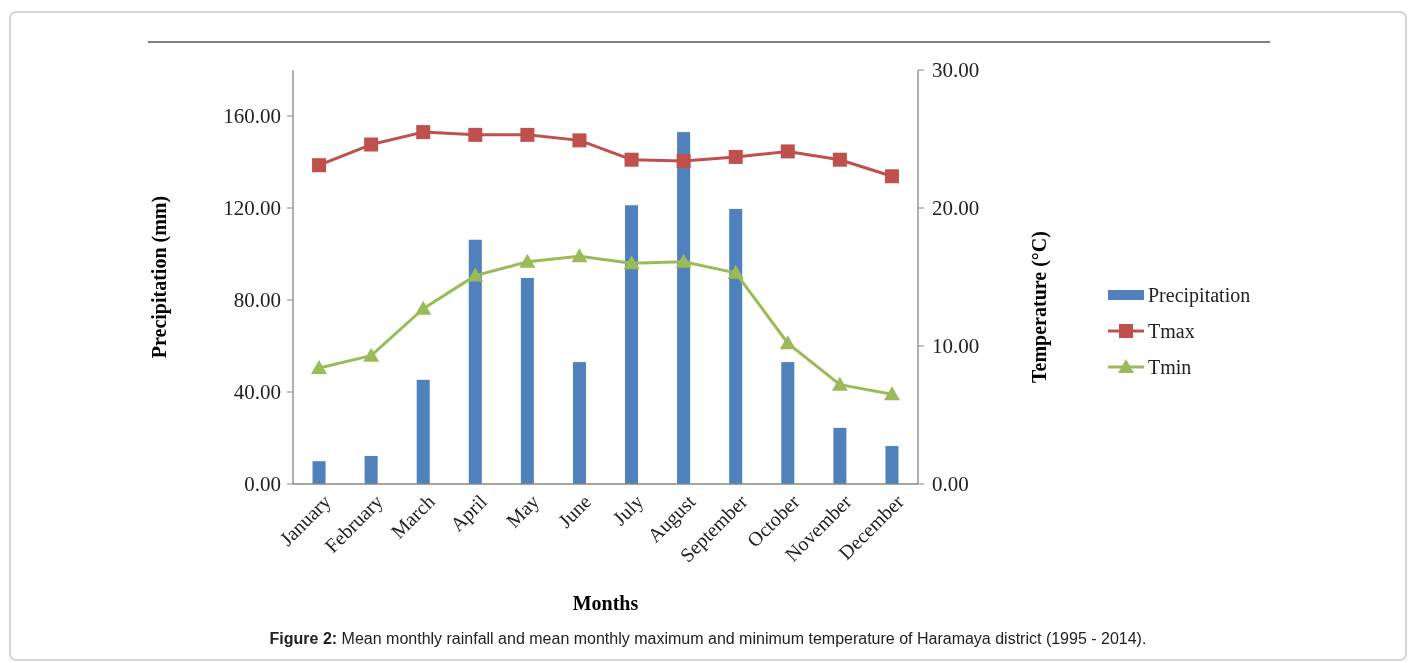 The width and height of the screenshot is (1416, 663). What do you see at coordinates (257, 300) in the screenshot?
I see `y-tick-label: 80.00` at bounding box center [257, 300].